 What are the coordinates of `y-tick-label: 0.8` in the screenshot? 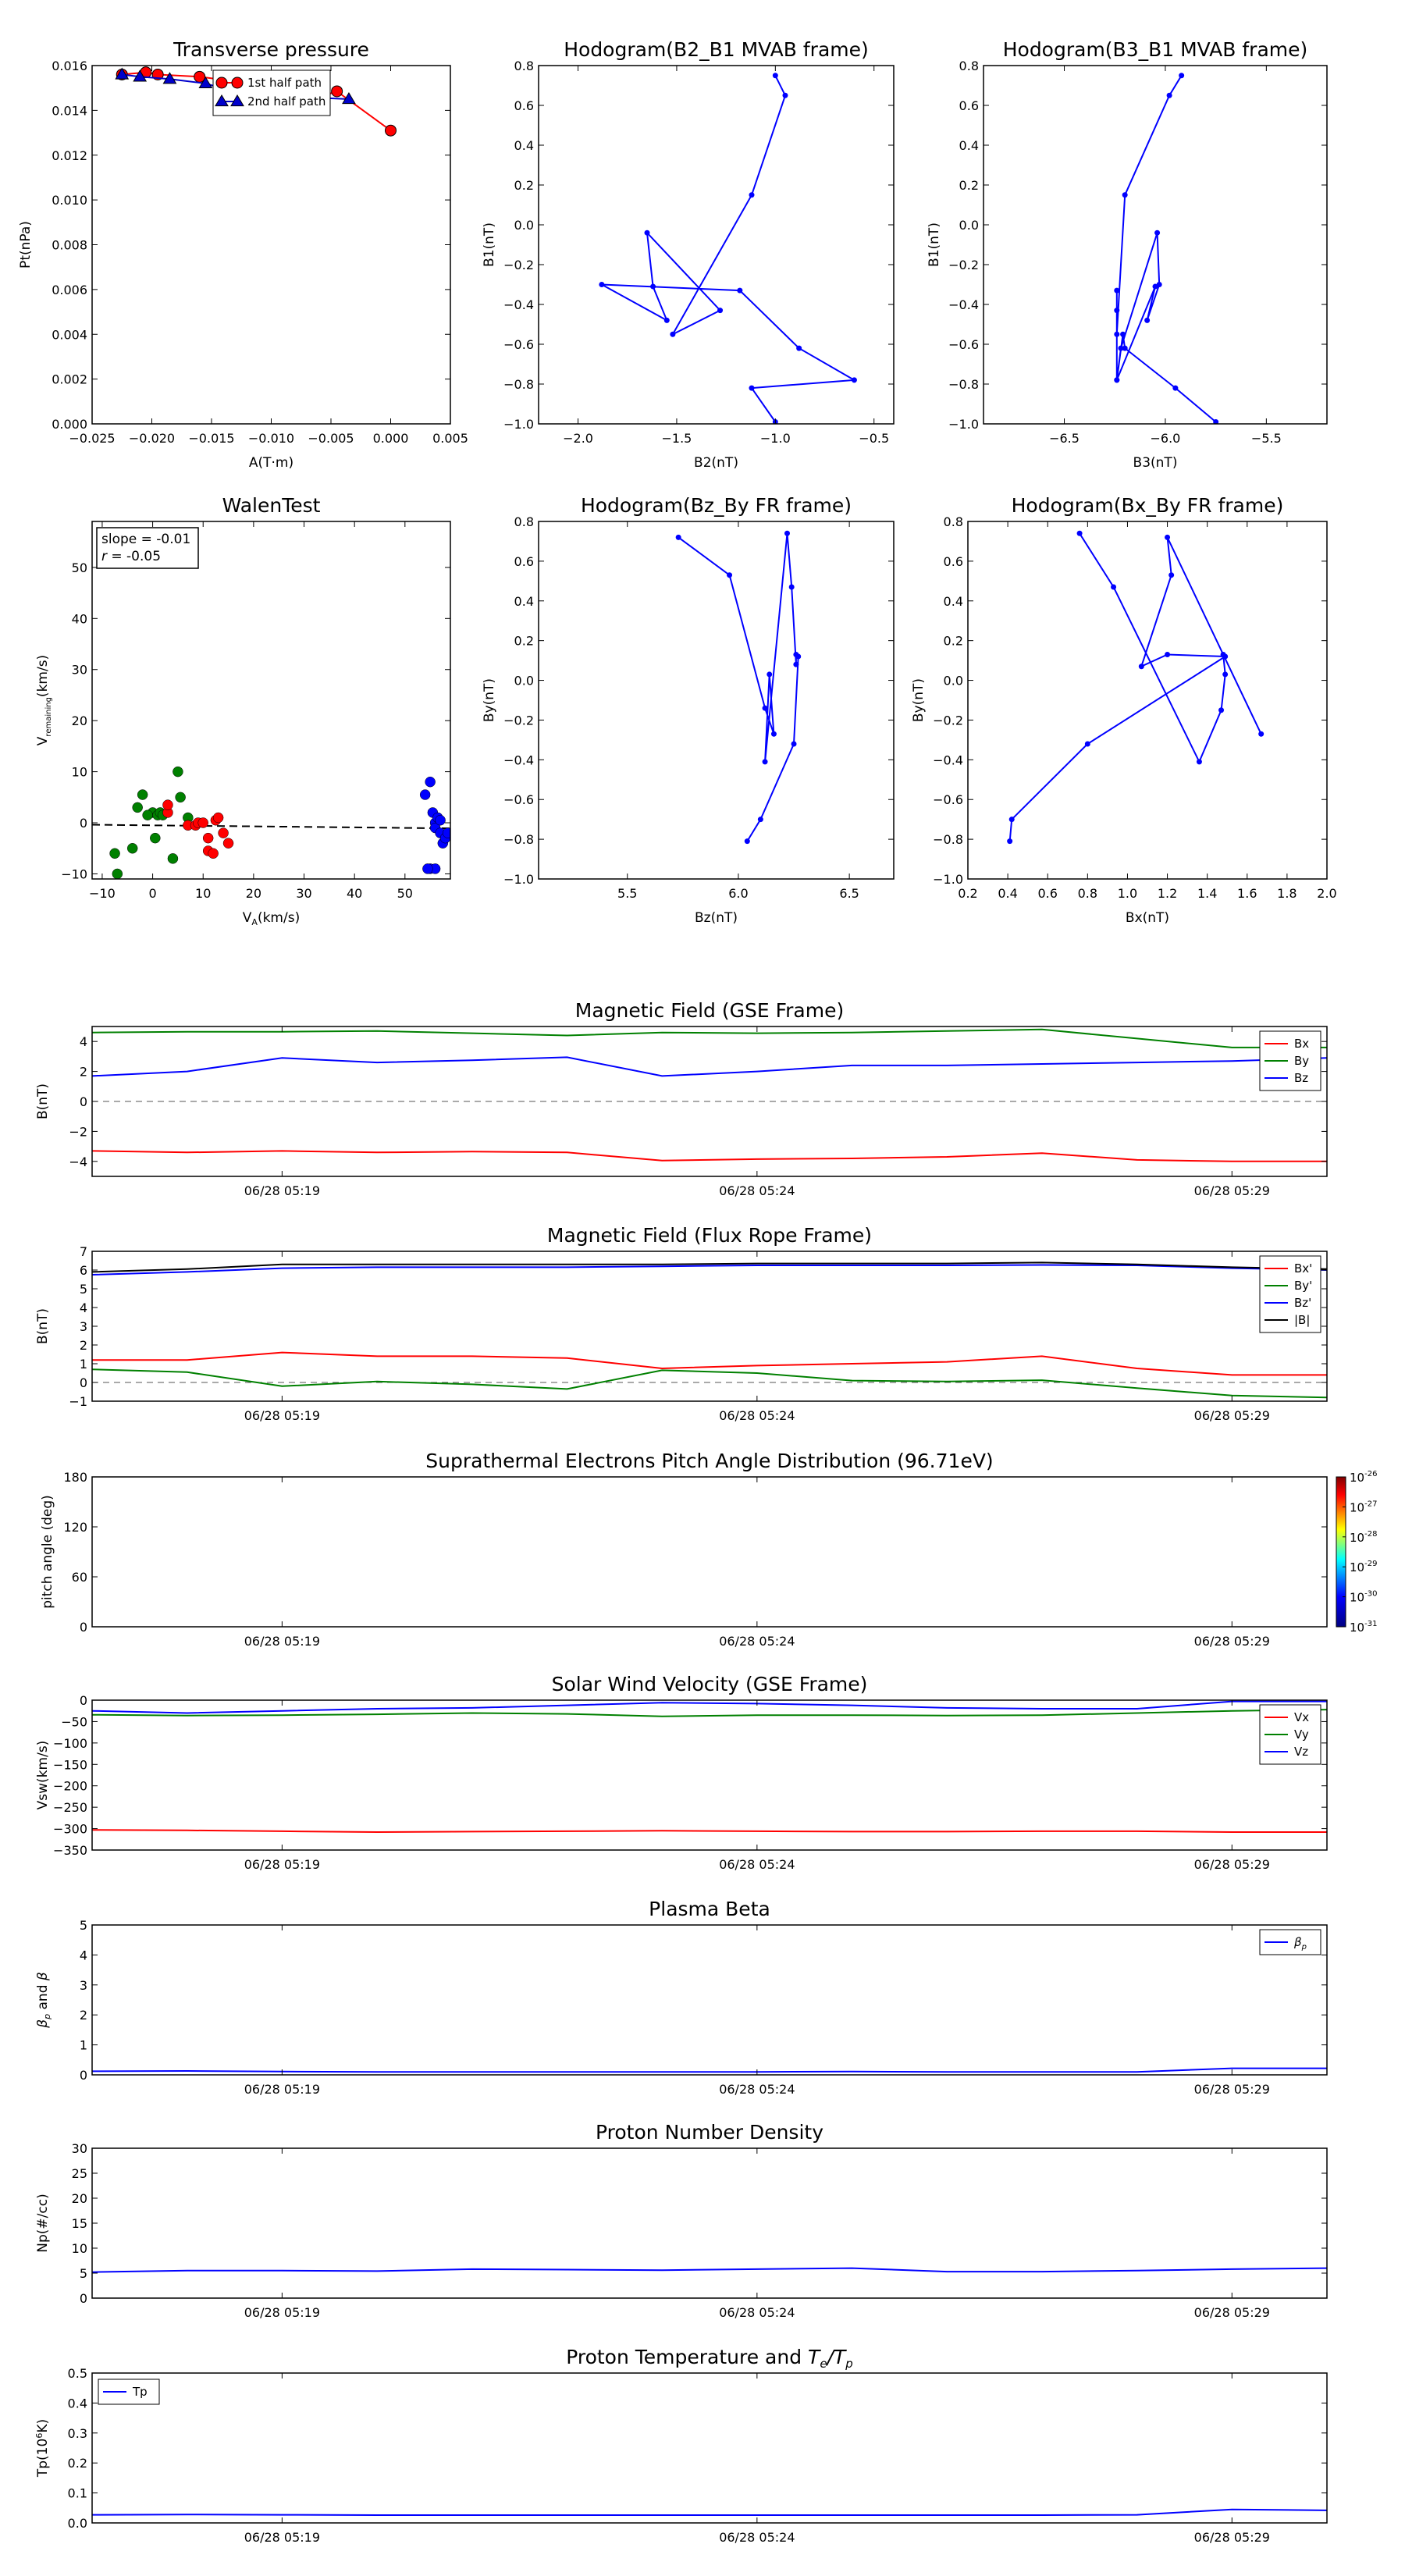 It's located at (524, 521).